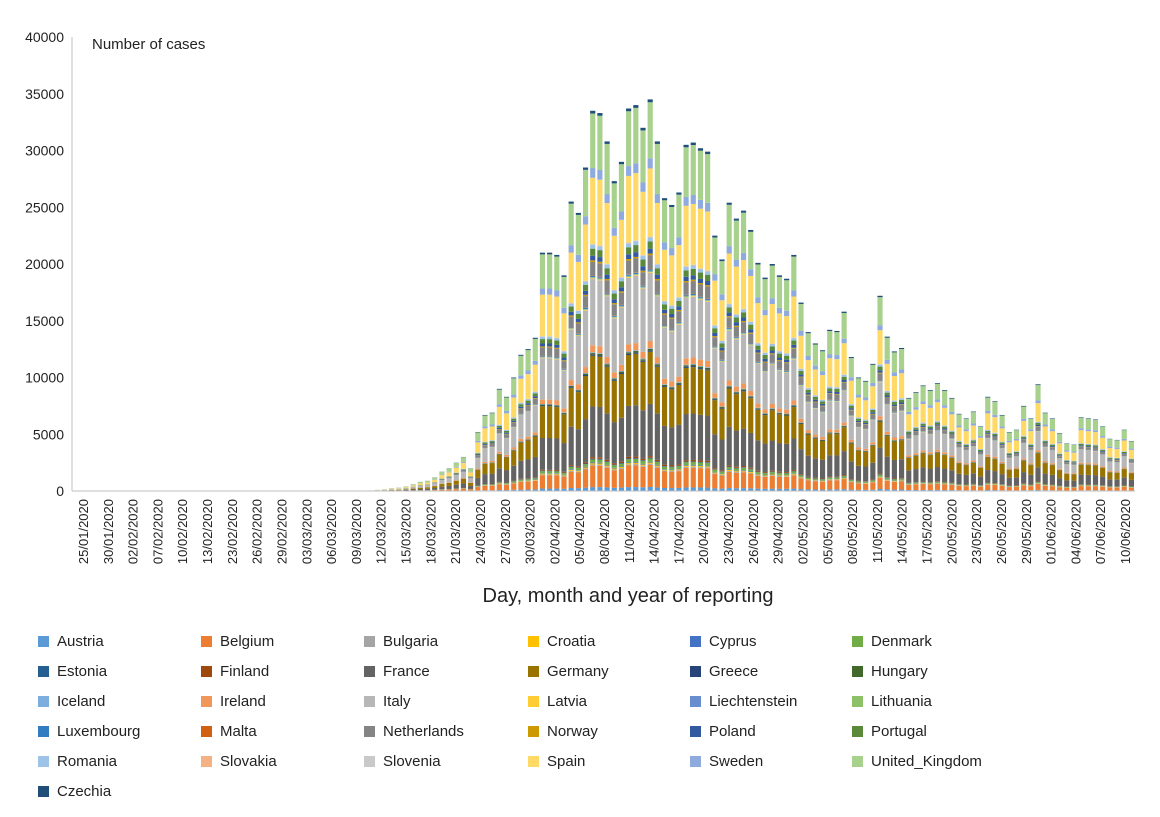  Describe the element at coordinates (99, 731) in the screenshot. I see `legend-label: Luxembourg` at that location.